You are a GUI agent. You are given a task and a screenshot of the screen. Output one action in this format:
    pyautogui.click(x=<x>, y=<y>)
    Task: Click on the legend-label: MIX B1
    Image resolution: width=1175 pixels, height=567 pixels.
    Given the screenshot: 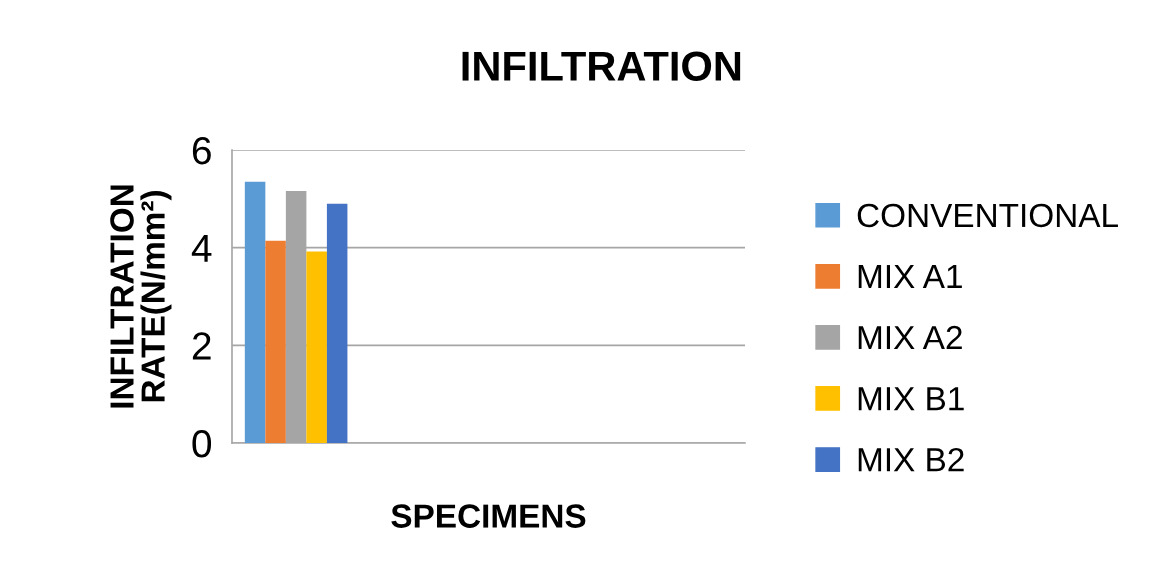 What is the action you would take?
    pyautogui.click(x=911, y=399)
    